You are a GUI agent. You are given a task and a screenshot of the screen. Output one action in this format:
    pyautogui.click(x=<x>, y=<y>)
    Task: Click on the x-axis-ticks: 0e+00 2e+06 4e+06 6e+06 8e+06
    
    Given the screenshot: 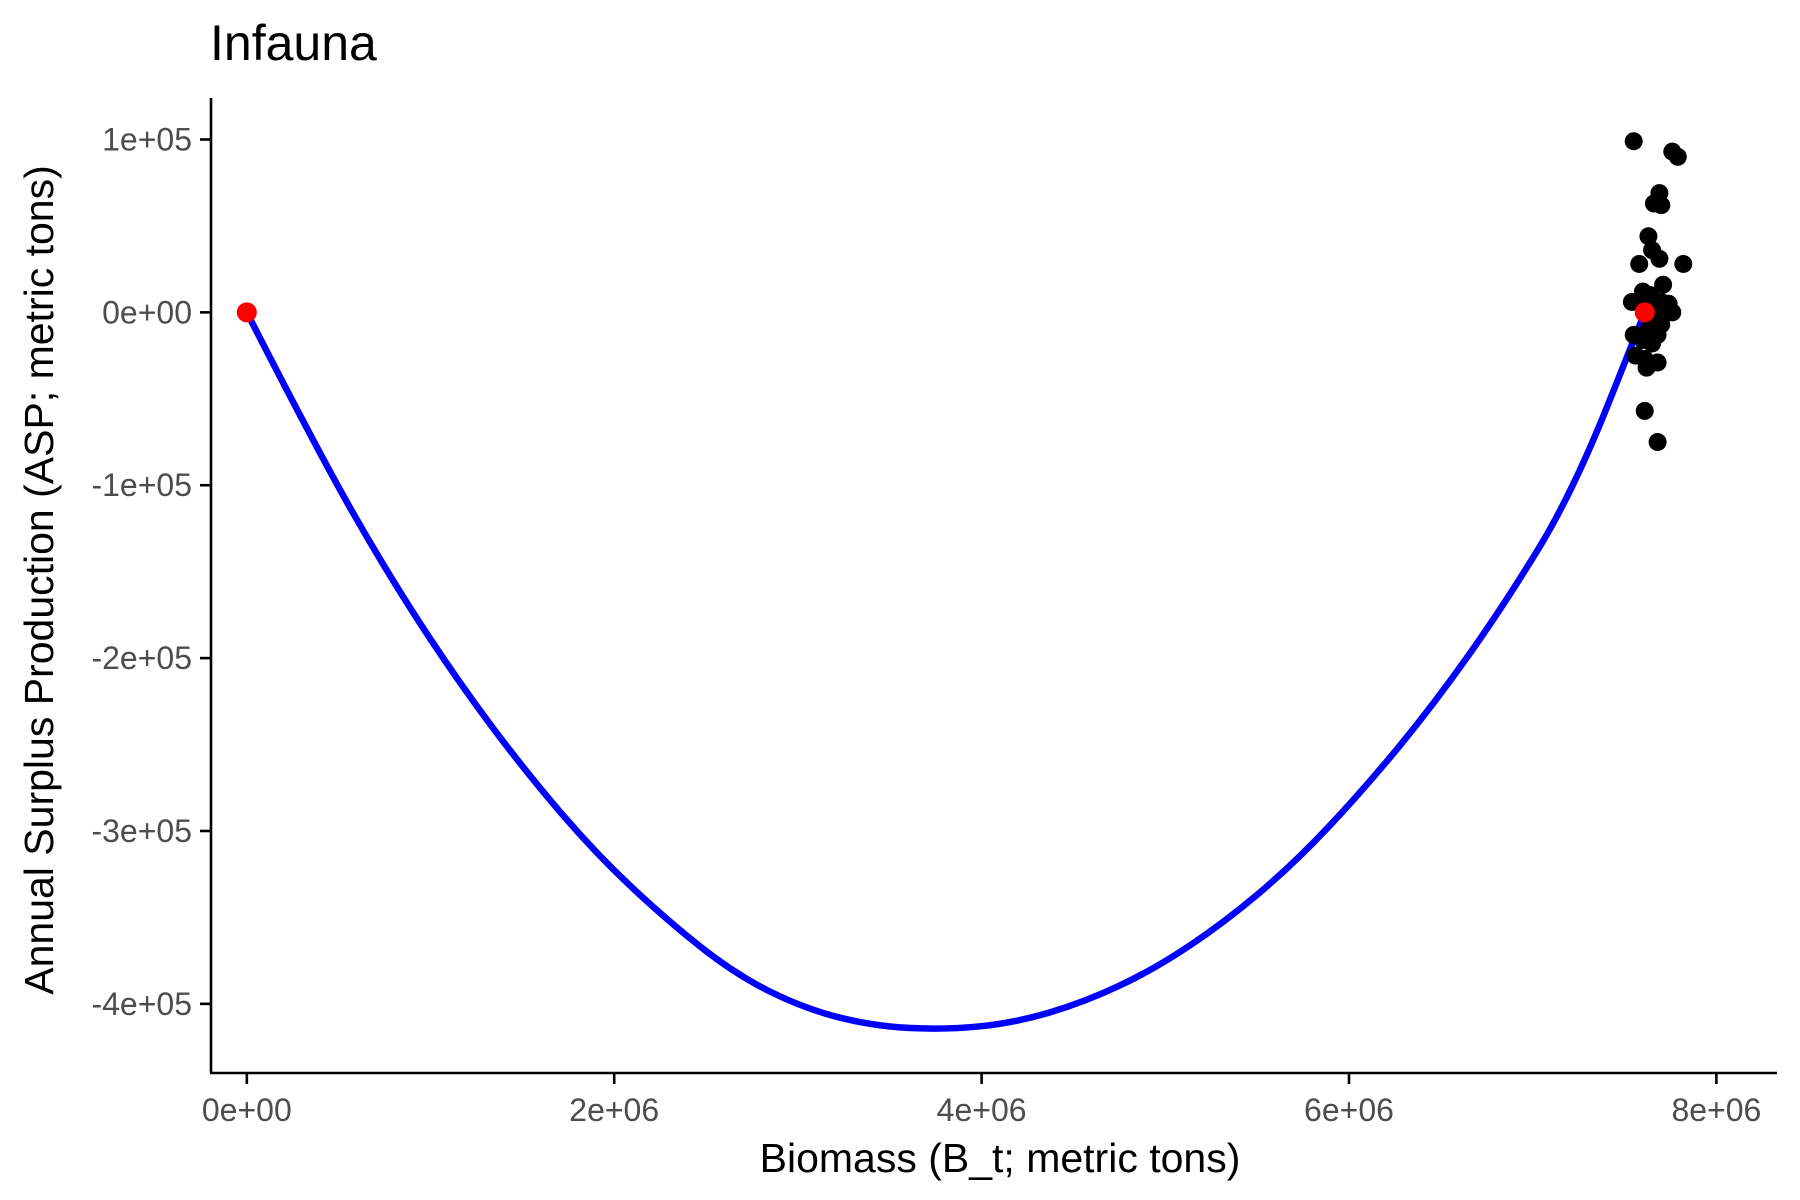 What is the action you would take?
    pyautogui.click(x=981, y=1100)
    